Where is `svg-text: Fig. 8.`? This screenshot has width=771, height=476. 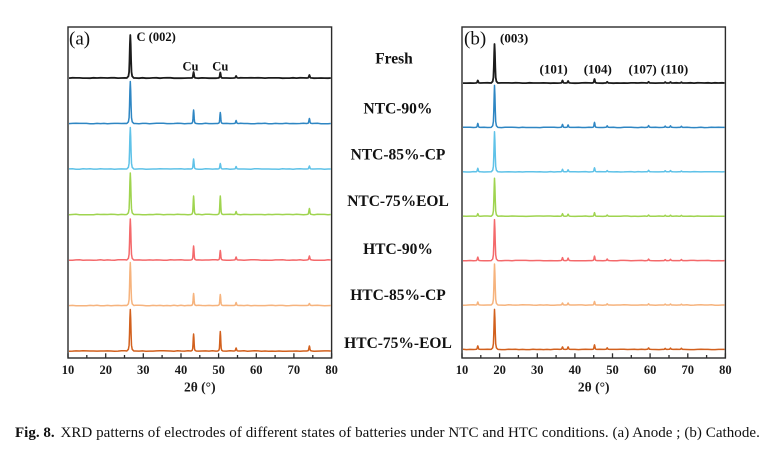
svg-text: Fig. 8. is located at coordinates (35, 433).